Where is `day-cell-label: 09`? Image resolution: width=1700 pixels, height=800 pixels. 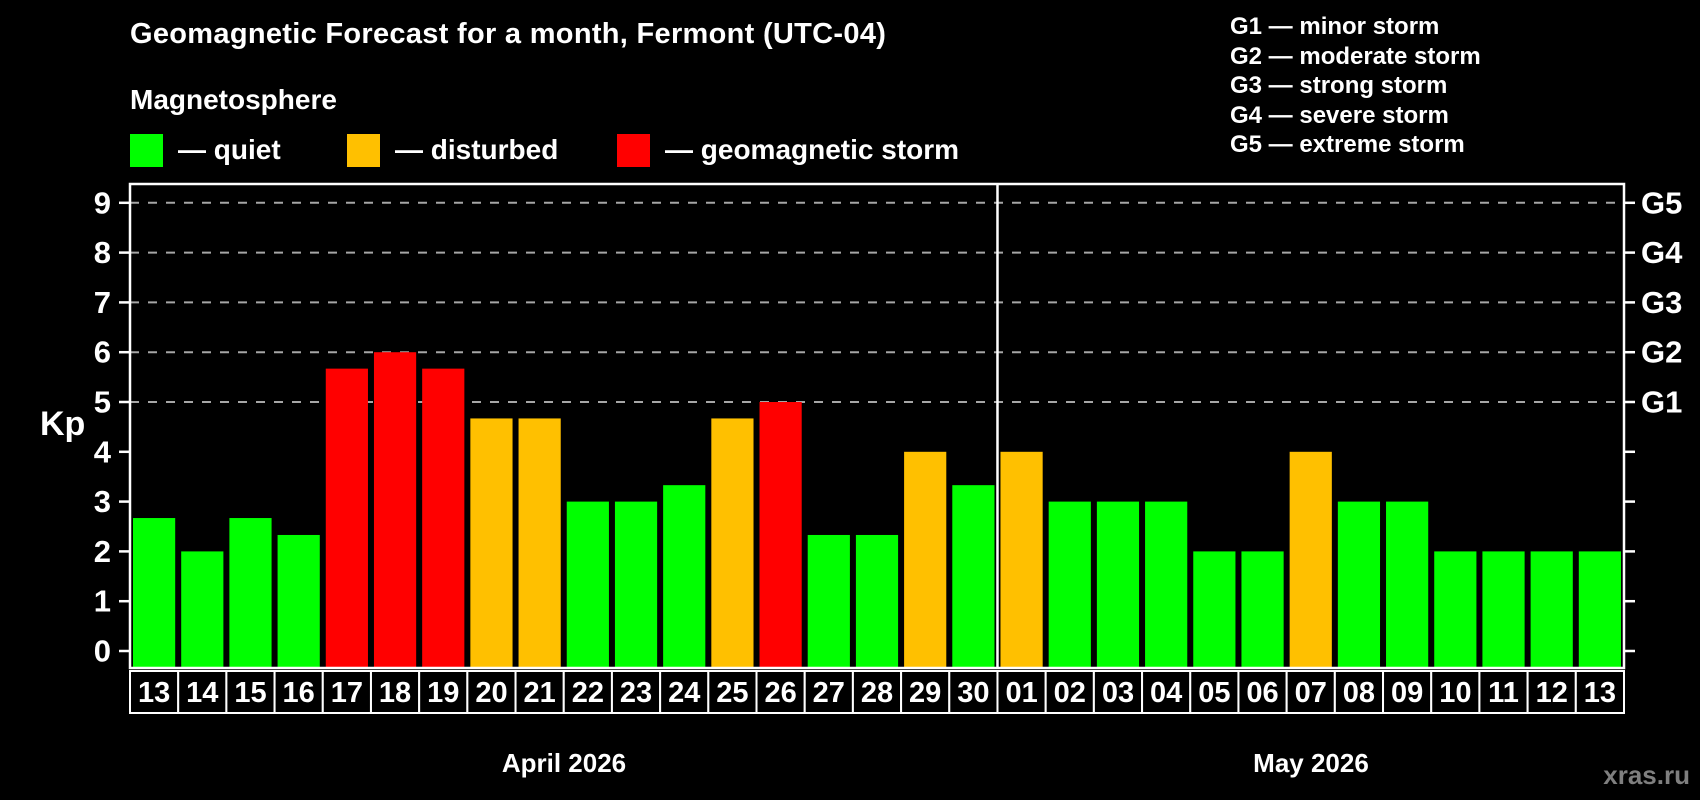
day-cell-label: 09 is located at coordinates (1407, 693).